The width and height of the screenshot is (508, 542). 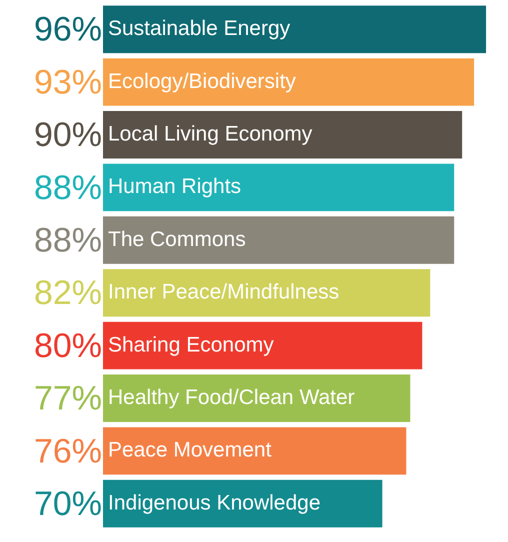 What do you see at coordinates (202, 81) in the screenshot?
I see `y-tick-label: Ecology/Biodiversity` at bounding box center [202, 81].